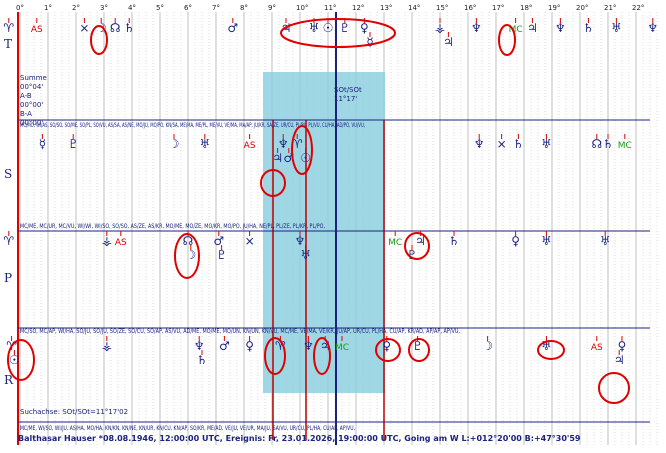 Image resolution: width=666 pixels, height=453 pixels. What do you see at coordinates (330, 8) in the screenshot?
I see `degree-label: 11°` at bounding box center [330, 8].